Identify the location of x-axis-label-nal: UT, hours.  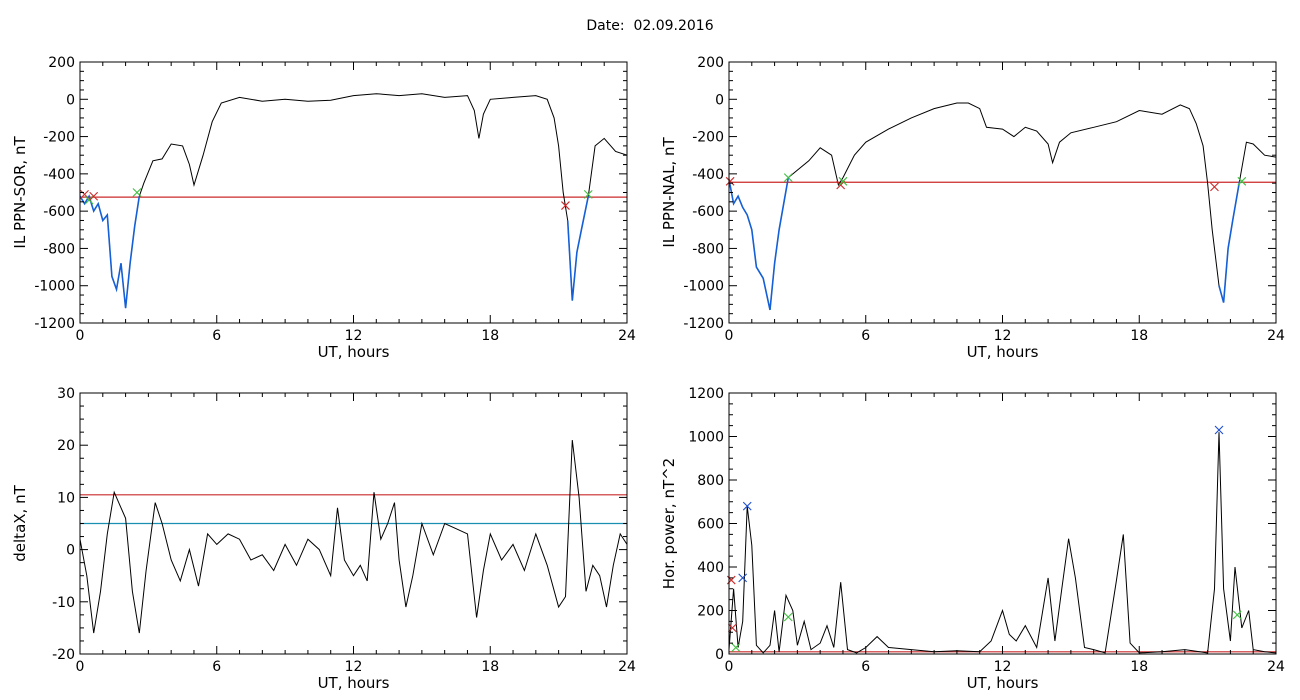
(1003, 352).